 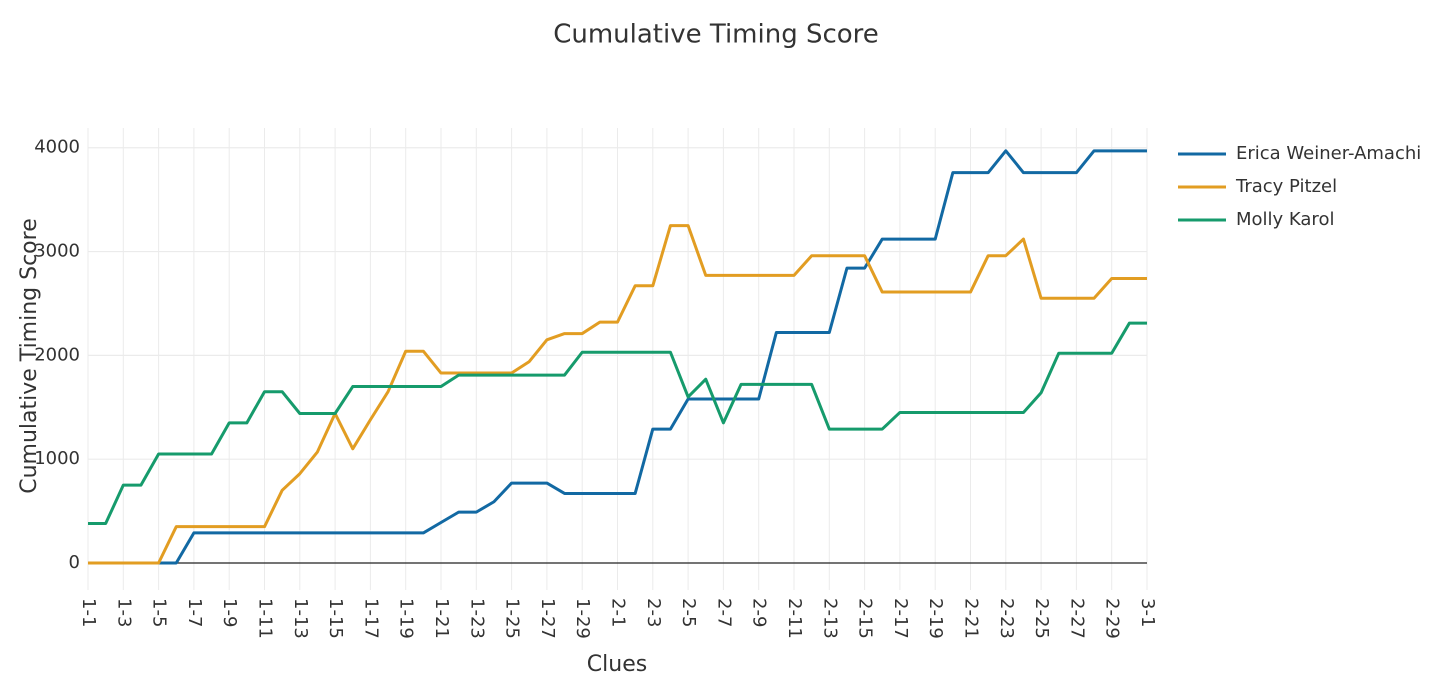 What do you see at coordinates (159, 612) in the screenshot?
I see `x-tick-label: 1-5` at bounding box center [159, 612].